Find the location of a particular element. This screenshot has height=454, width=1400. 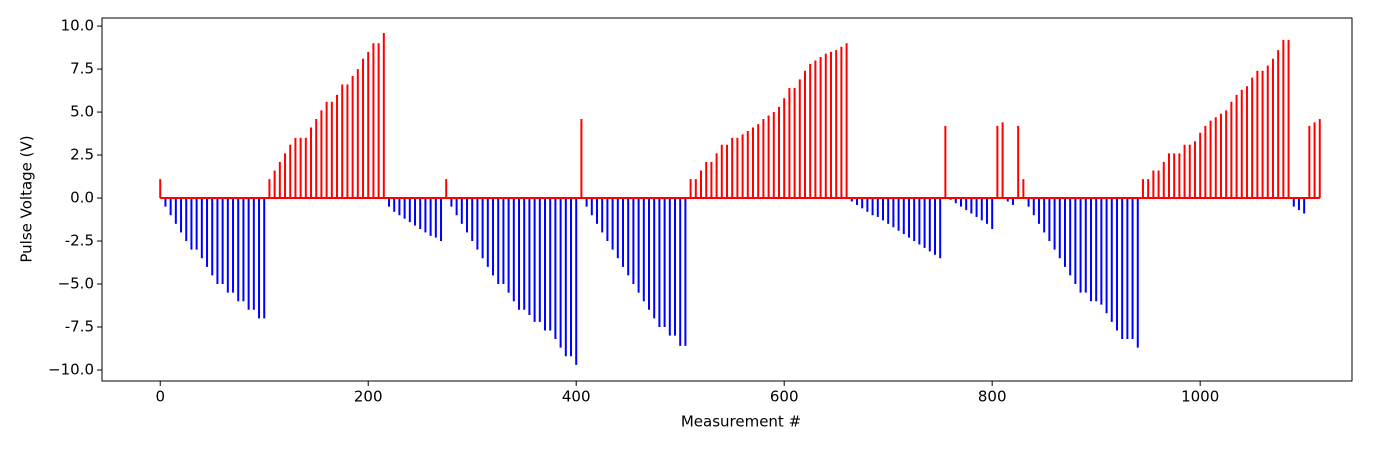

y-tick-label: -2.5 is located at coordinates (79, 241).